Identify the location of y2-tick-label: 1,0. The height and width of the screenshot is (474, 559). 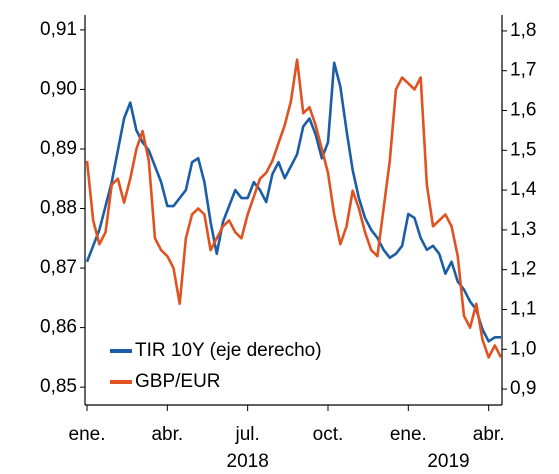
(523, 348).